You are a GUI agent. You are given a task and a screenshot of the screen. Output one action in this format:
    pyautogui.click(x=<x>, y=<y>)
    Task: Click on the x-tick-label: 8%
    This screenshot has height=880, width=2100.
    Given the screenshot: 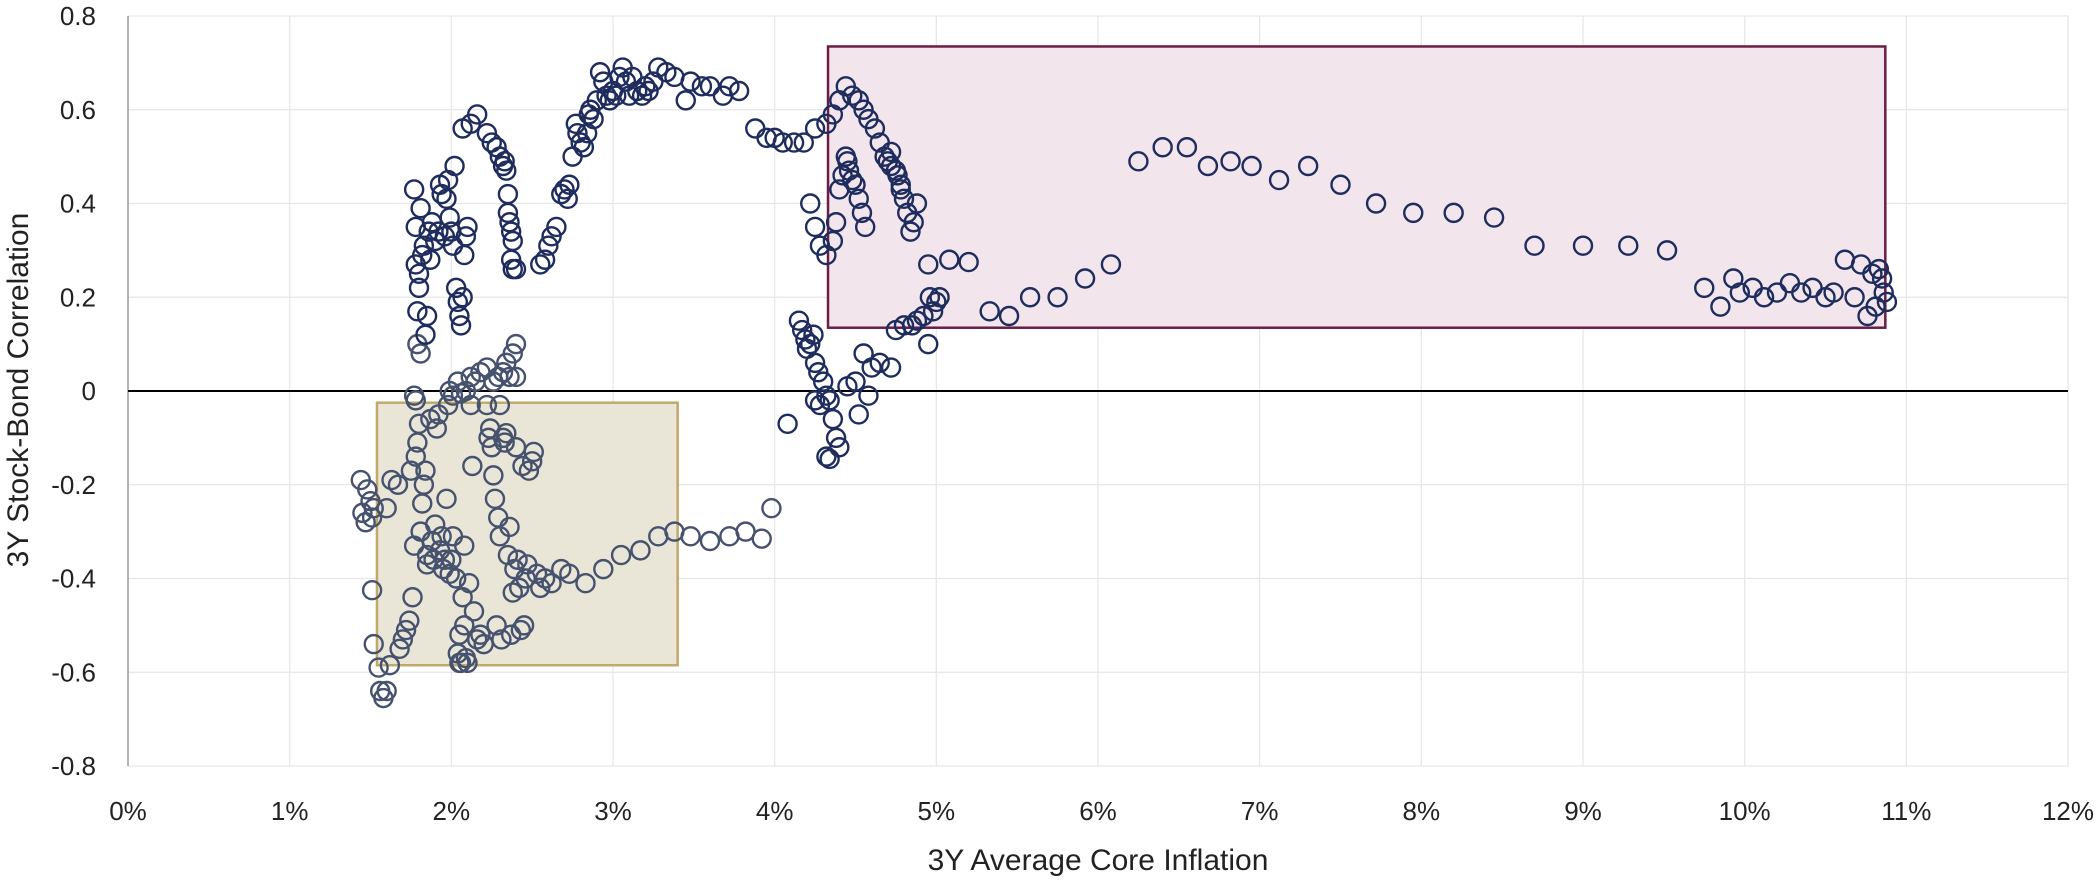 What is the action you would take?
    pyautogui.click(x=1422, y=811)
    